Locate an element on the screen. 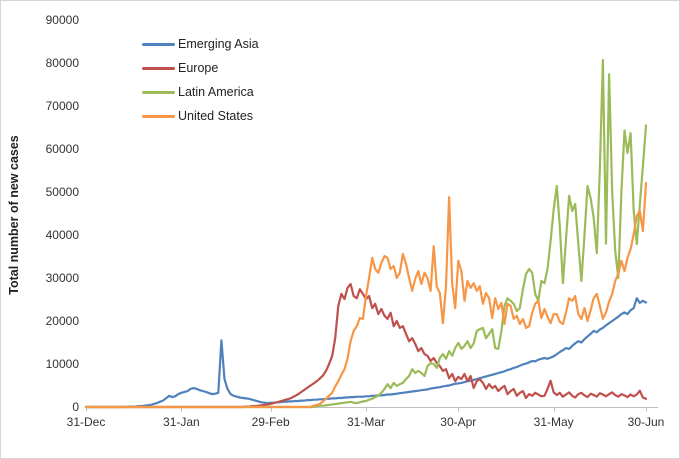  legend-item-emerging-asia: Emerging Asia is located at coordinates (200, 44).